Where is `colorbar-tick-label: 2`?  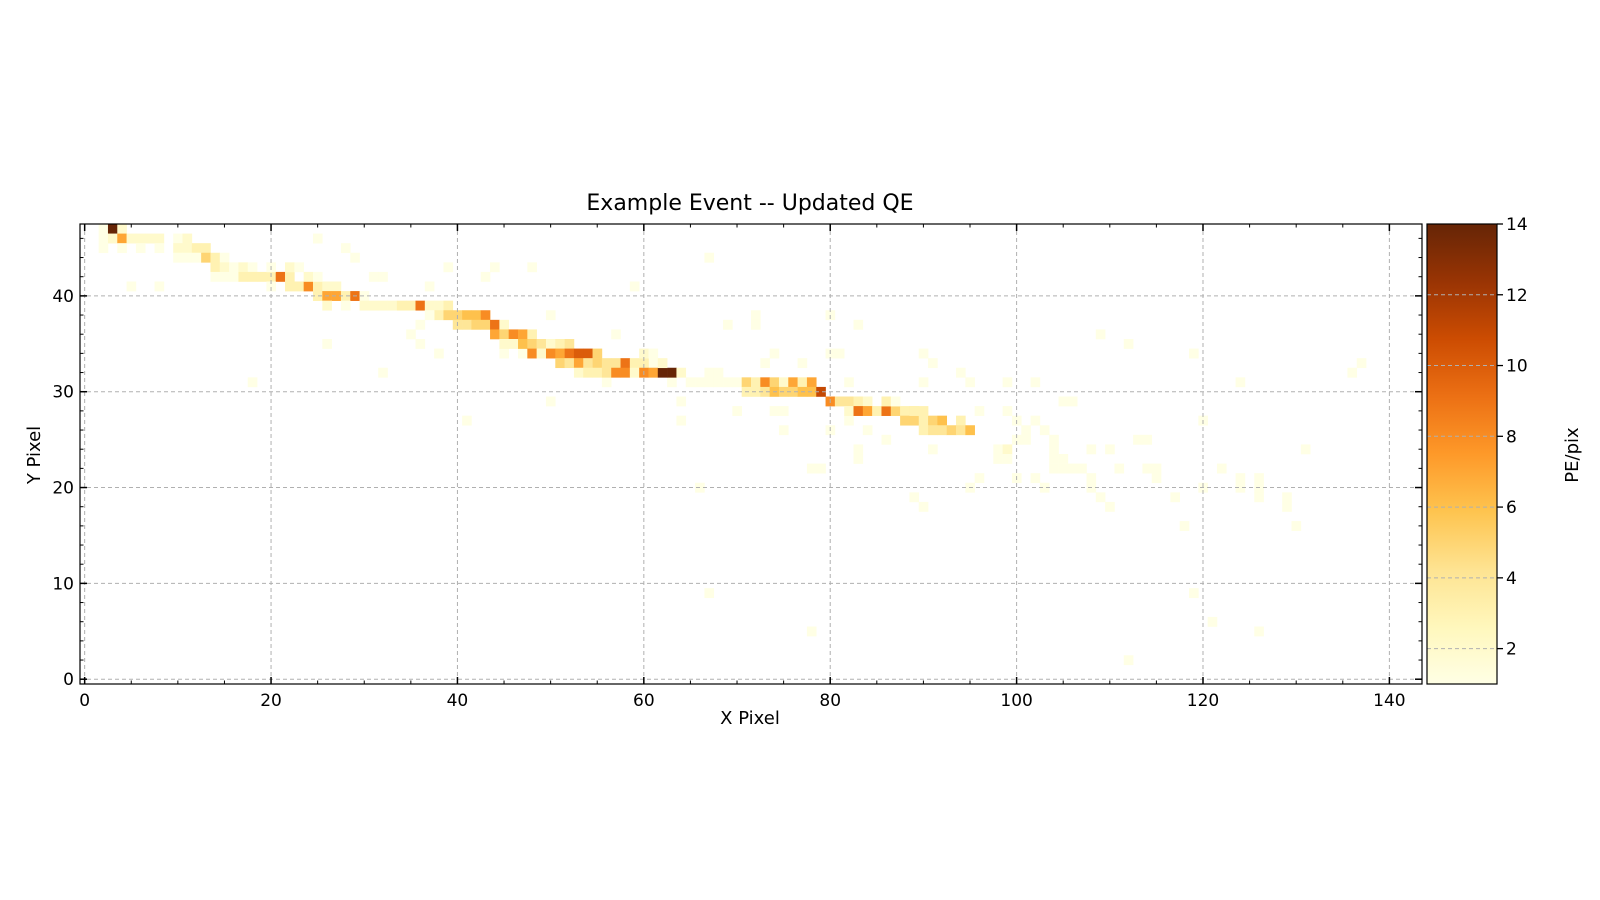
colorbar-tick-label: 2 is located at coordinates (1511, 650).